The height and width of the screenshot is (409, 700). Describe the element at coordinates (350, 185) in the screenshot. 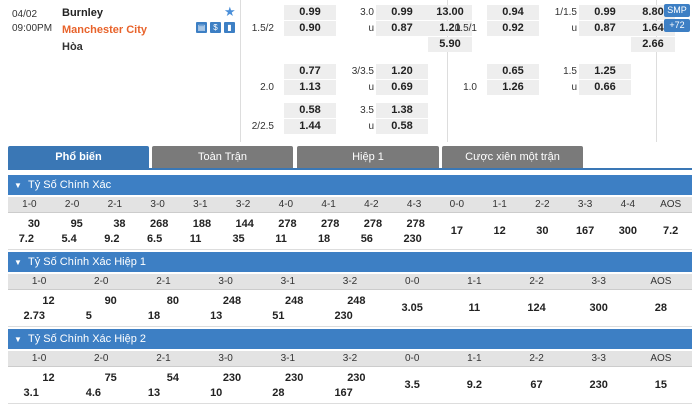

I see `section-header: ▼ Tỷ Số Chính Xác` at that location.